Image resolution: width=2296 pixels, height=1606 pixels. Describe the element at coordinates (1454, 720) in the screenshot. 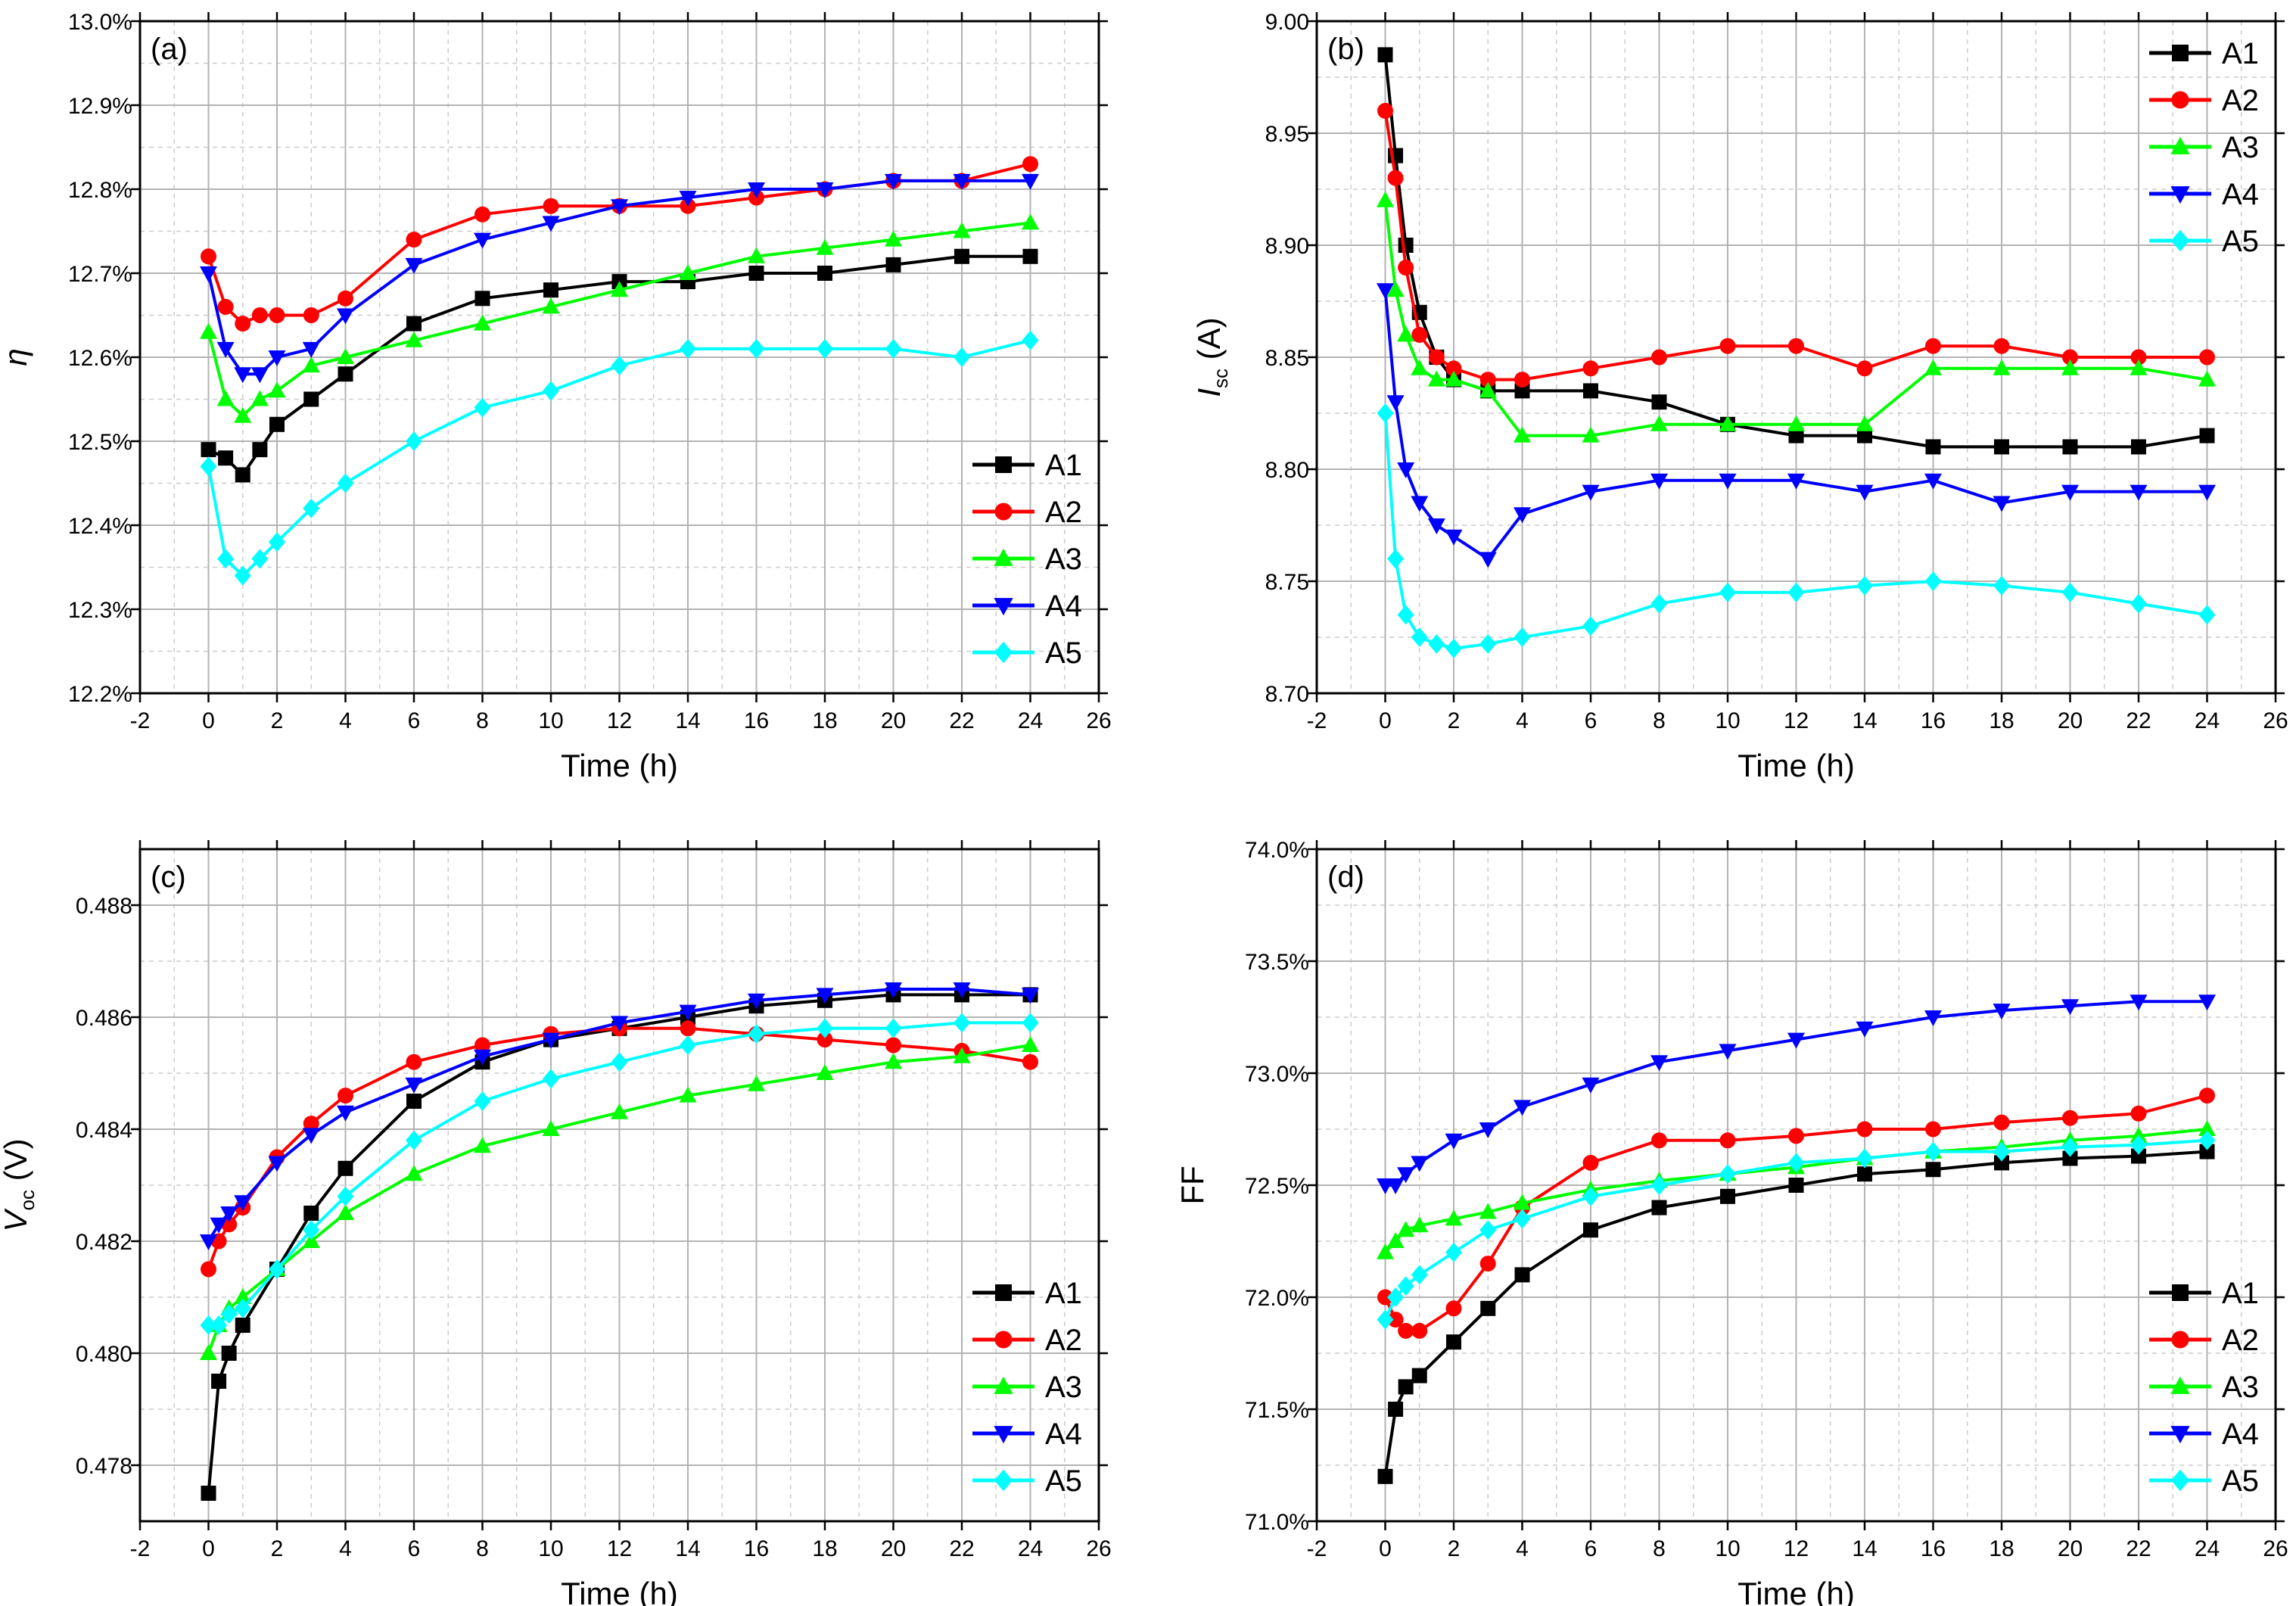

I see `x-tick-label: 2` at that location.